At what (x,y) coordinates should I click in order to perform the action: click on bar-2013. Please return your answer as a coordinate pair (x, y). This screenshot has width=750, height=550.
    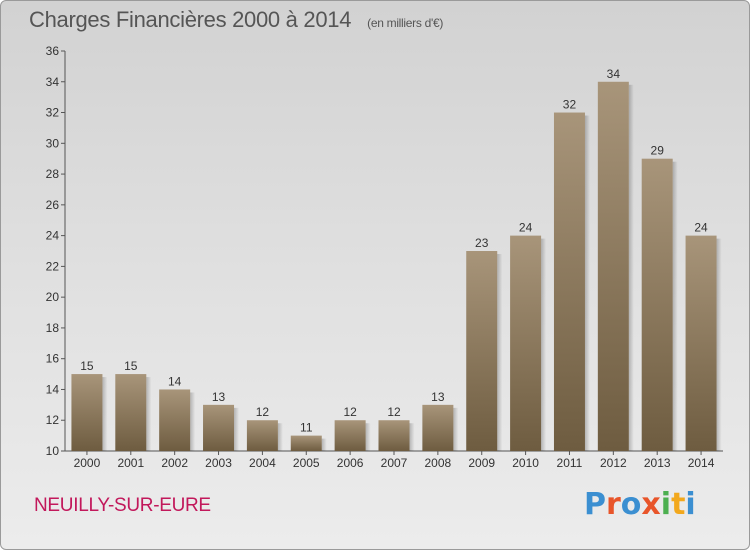
    Looking at the image, I should click on (657, 304).